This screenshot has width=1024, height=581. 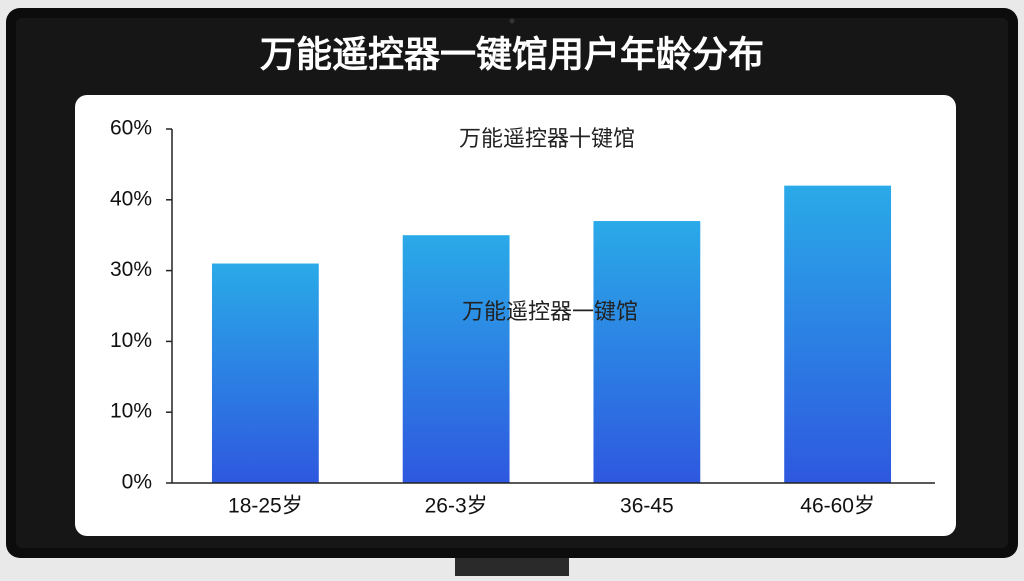 I want to click on x-tick-label: 26-3岁, so click(x=456, y=506).